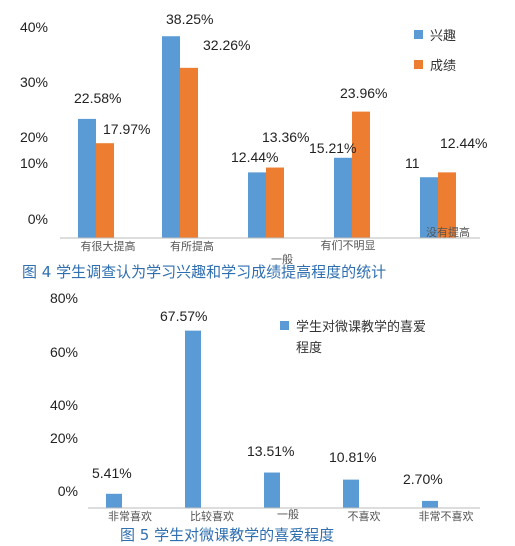  I want to click on data-label: 13.36%, so click(285, 137).